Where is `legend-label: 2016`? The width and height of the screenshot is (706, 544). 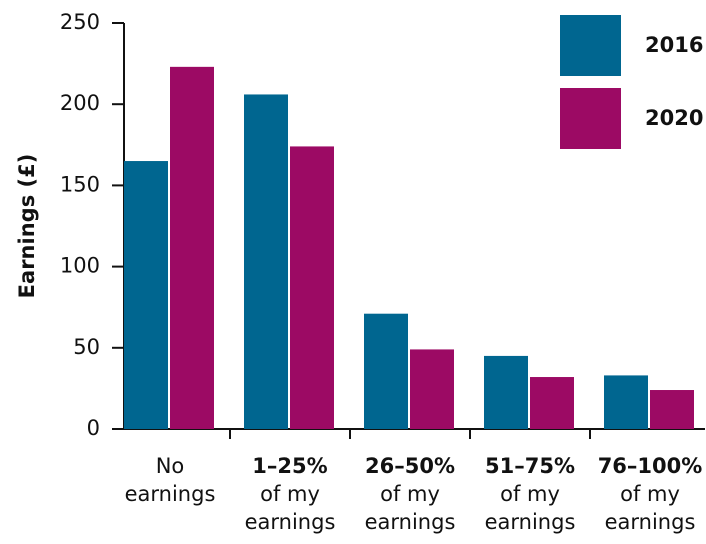 legend-label: 2016 is located at coordinates (674, 45).